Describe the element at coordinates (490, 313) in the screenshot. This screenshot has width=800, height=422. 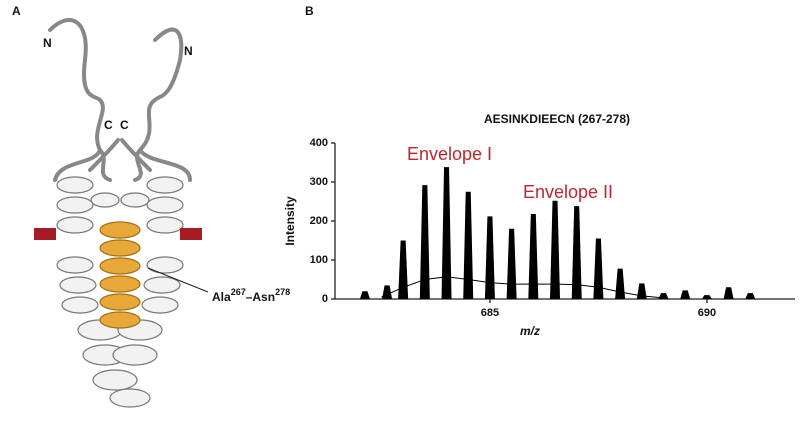
I see `x-tick-label: 685` at that location.